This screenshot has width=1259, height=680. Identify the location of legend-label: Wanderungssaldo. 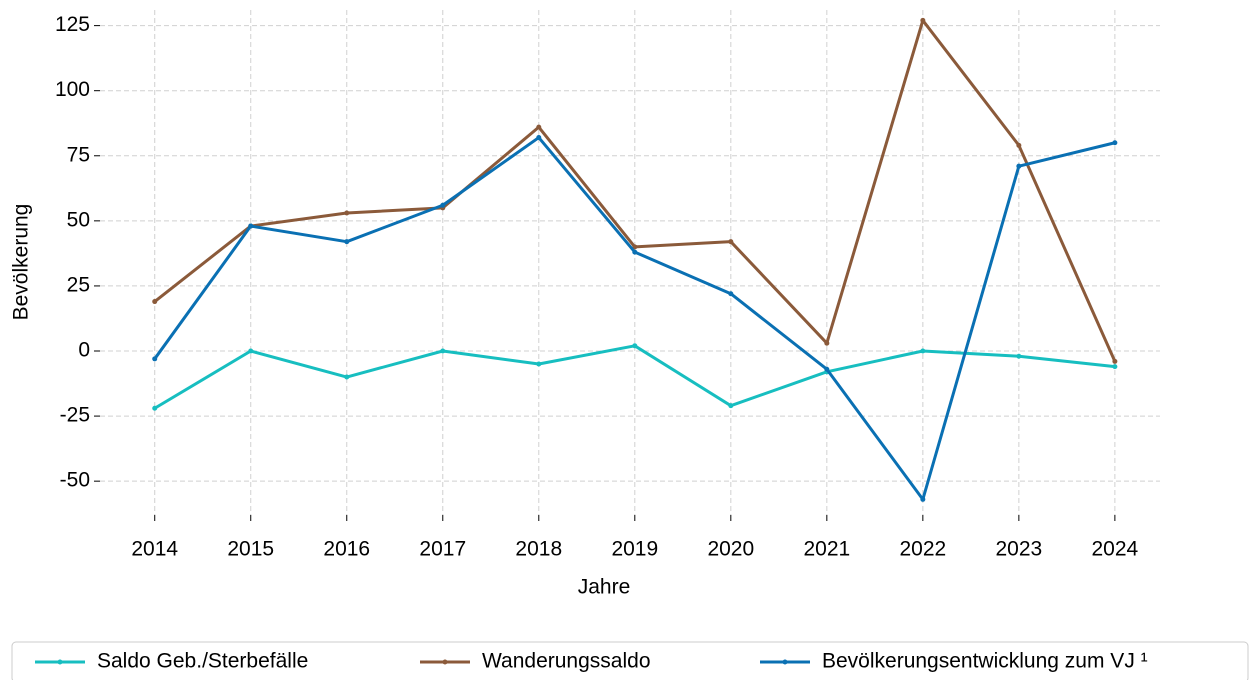
(566, 661).